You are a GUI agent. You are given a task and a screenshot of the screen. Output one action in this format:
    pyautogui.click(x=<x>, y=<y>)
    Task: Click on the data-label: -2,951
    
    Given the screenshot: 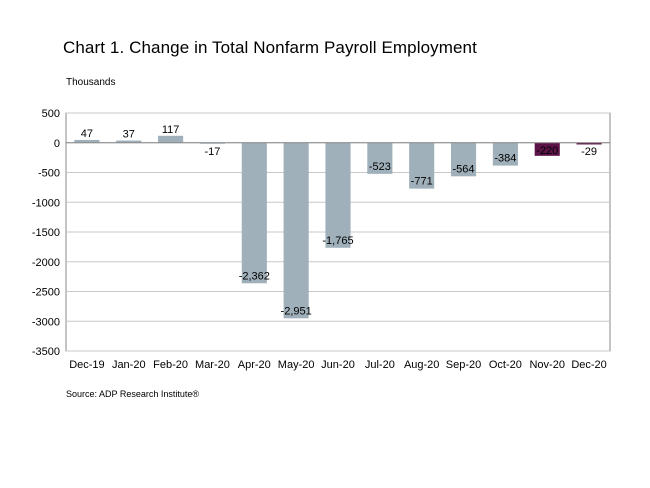 What is the action you would take?
    pyautogui.click(x=296, y=311)
    